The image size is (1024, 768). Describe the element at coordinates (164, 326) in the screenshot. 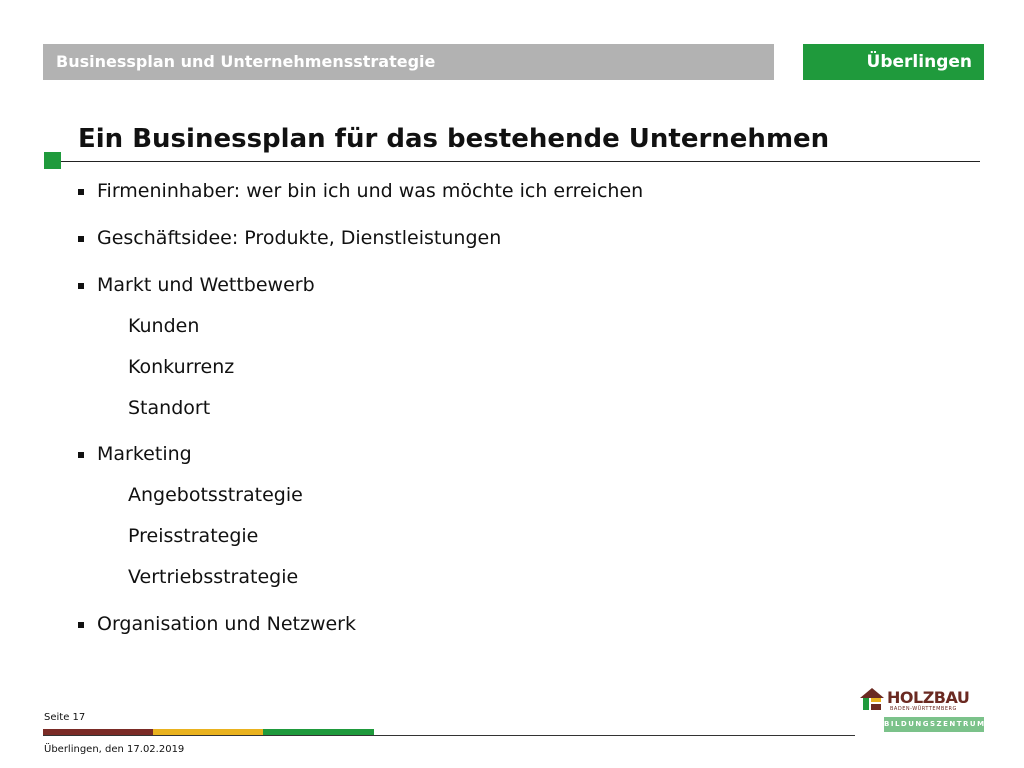

I see `sub-item: Kunden` at that location.